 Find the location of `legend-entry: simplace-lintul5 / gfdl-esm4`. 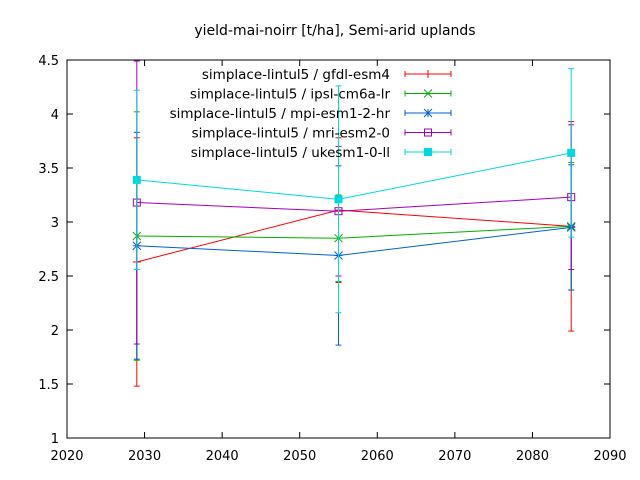

legend-entry: simplace-lintul5 / gfdl-esm4 is located at coordinates (327, 75).